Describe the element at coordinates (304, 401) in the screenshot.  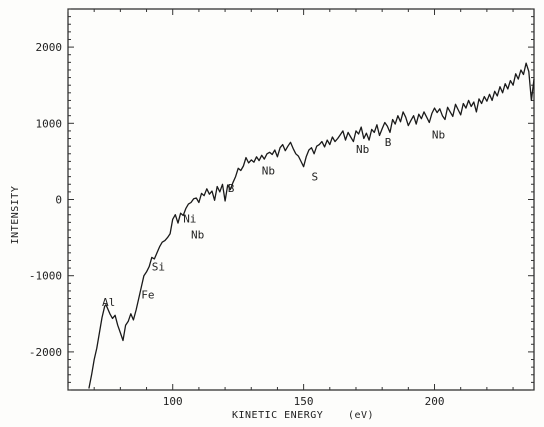
I see `x-tick-label: 150` at that location.